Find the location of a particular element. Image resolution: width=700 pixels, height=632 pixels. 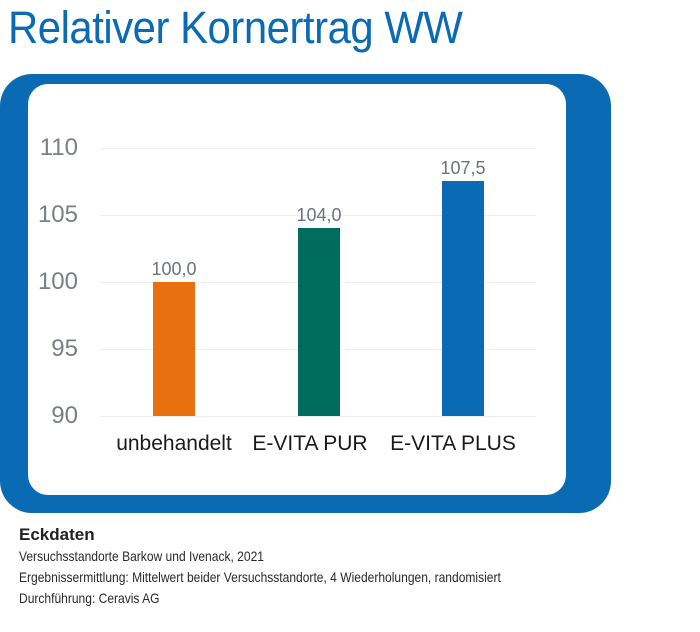

y-tick-100: 100 is located at coordinates (57, 281).